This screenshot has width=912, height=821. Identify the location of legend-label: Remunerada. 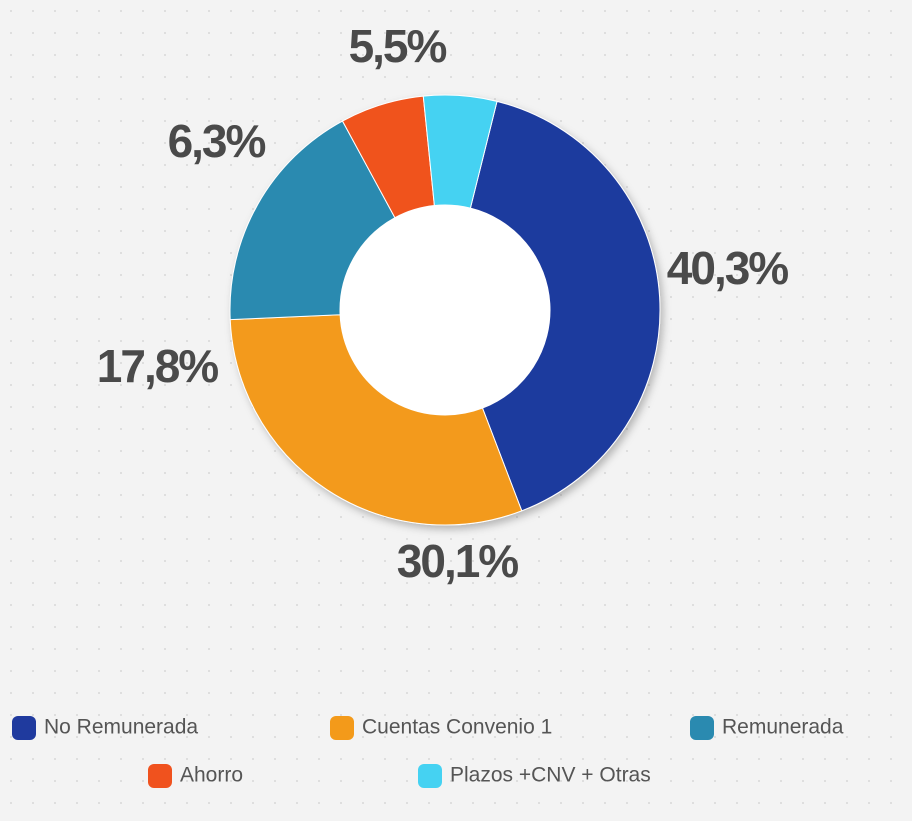
(783, 727).